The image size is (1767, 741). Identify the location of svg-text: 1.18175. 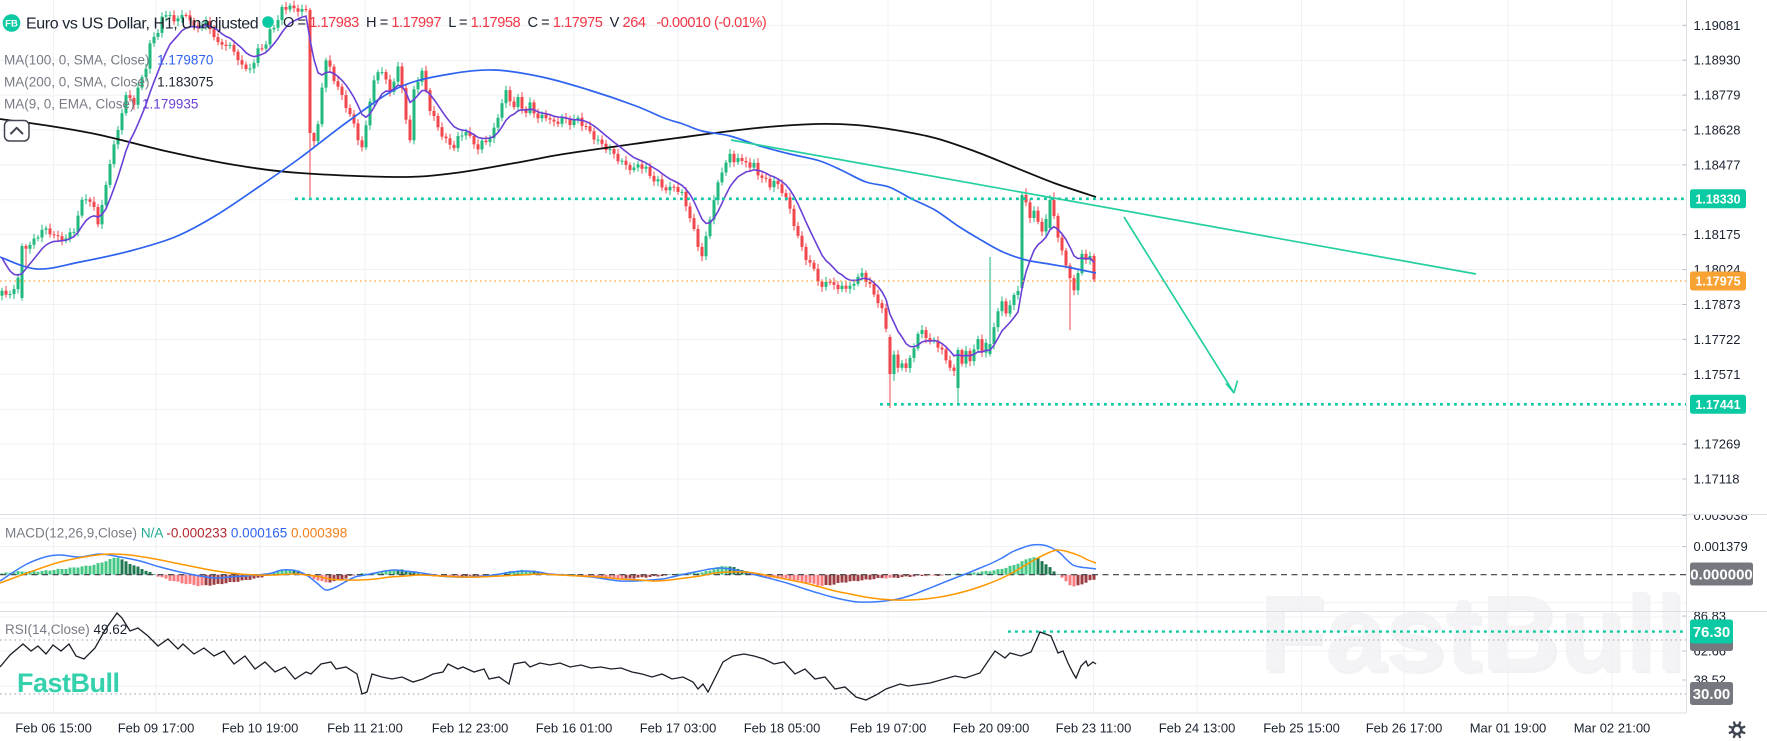
(1717, 234).